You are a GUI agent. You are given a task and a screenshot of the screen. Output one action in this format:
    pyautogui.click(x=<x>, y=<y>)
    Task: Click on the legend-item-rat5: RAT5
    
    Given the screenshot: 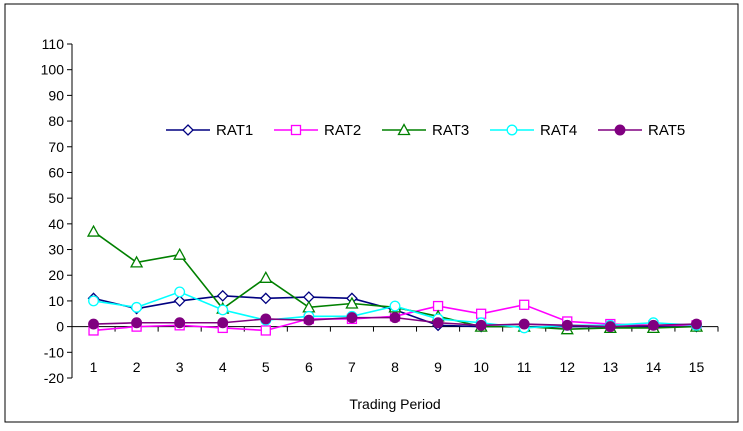 What is the action you would take?
    pyautogui.click(x=641, y=130)
    